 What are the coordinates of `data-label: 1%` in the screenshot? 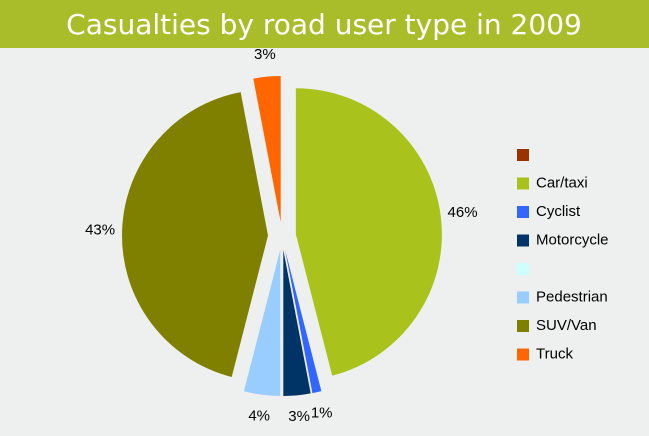 It's located at (322, 413).